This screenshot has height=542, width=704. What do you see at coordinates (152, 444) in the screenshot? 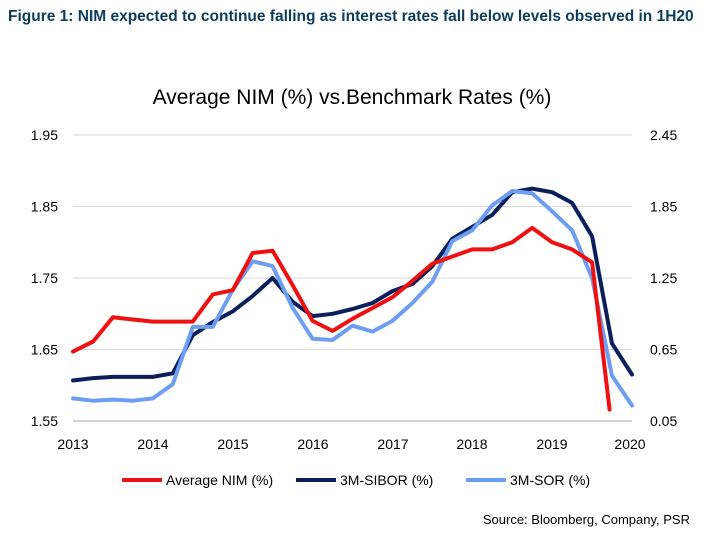
I see `x-tick-label: 2014` at bounding box center [152, 444].